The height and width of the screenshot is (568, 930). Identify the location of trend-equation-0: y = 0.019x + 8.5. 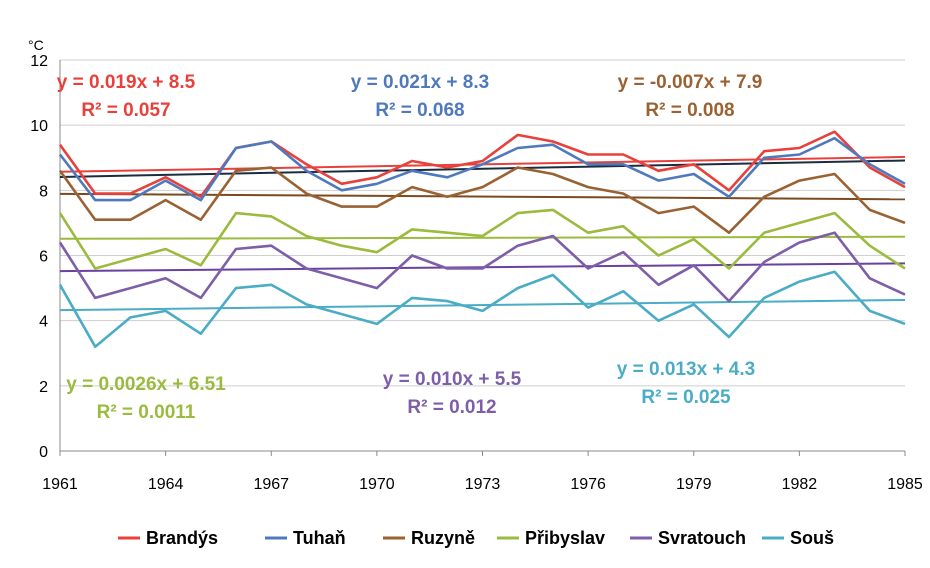
(126, 82).